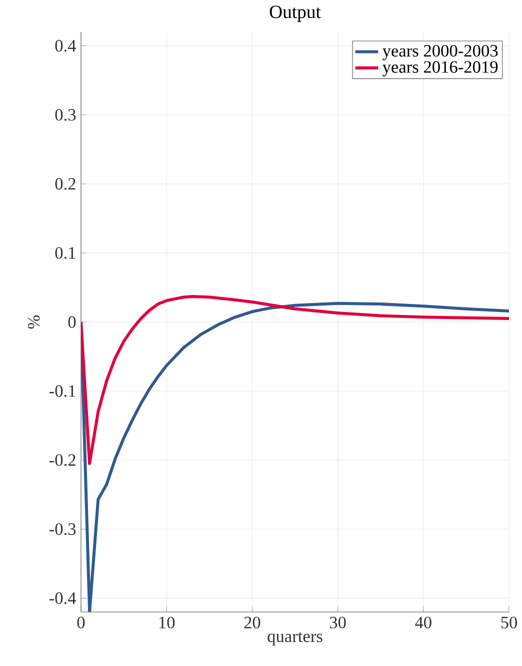  I want to click on y-axis-title: %, so click(34, 322).